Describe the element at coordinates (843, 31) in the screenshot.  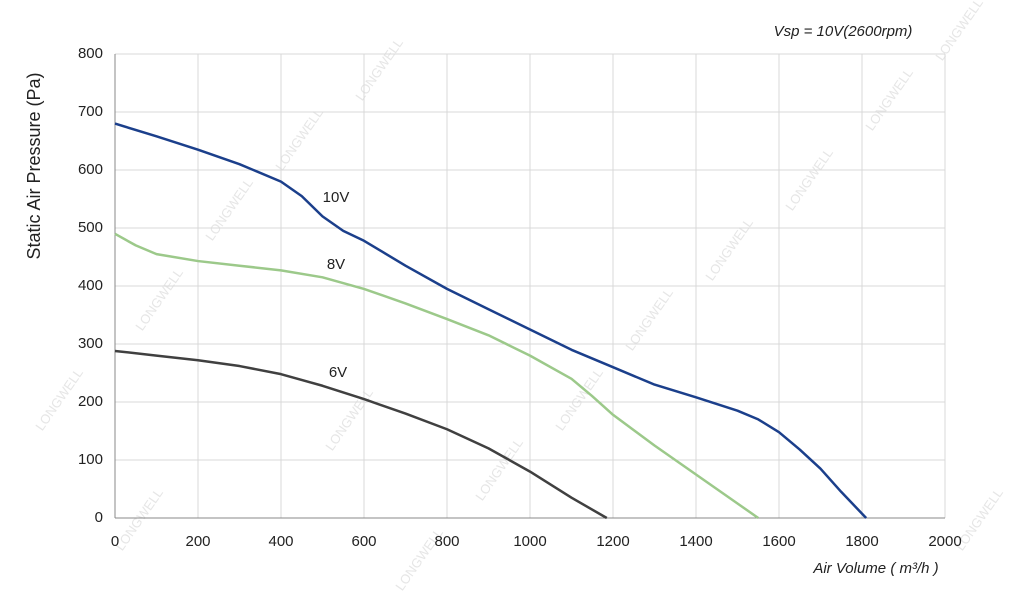
I see `annotation: Vsp = 10V(2600rpm)` at that location.